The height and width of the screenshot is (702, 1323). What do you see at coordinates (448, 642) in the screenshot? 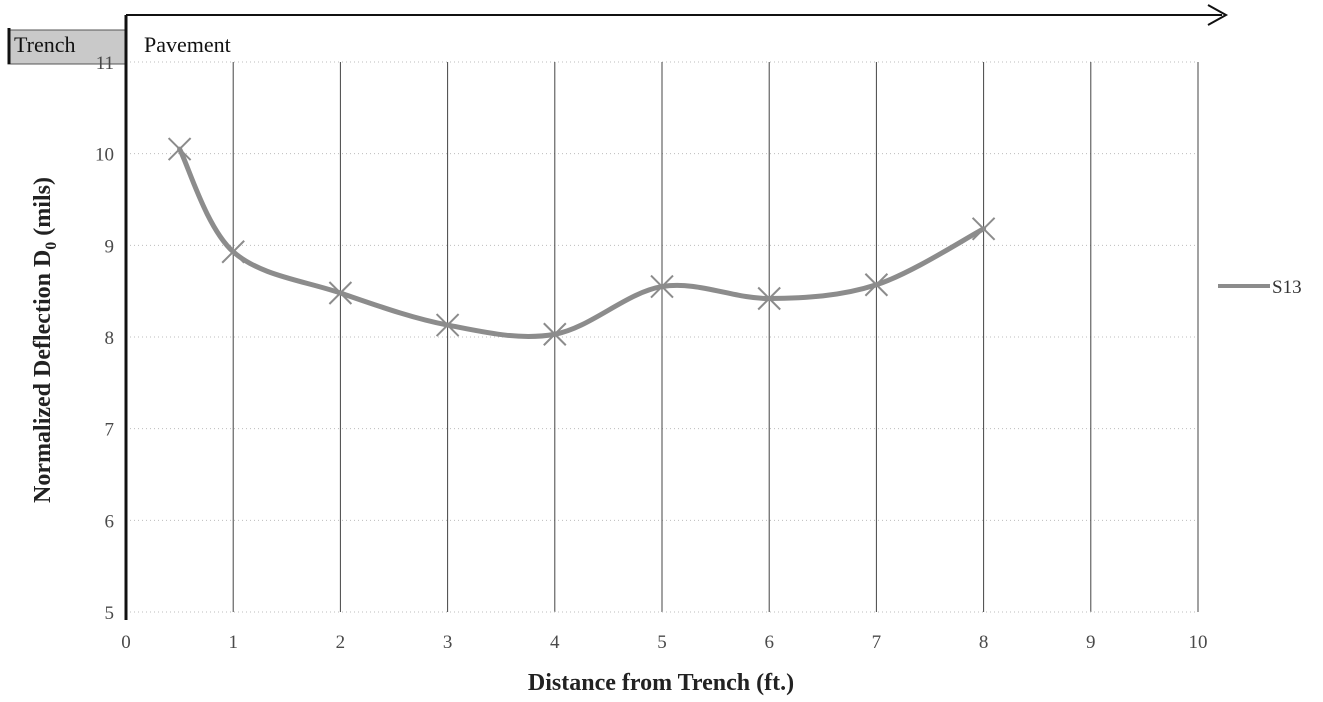
I see `x-tick-label: 3` at bounding box center [448, 642].